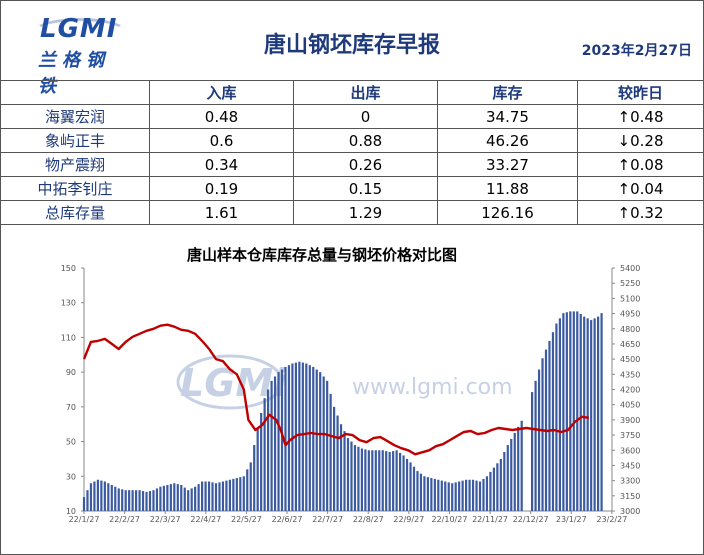 The height and width of the screenshot is (555, 704). Describe the element at coordinates (352, 188) in the screenshot. I see `table-row: 中拓李钊庄 0.19 0.15 11.88 ↑0.04` at that location.